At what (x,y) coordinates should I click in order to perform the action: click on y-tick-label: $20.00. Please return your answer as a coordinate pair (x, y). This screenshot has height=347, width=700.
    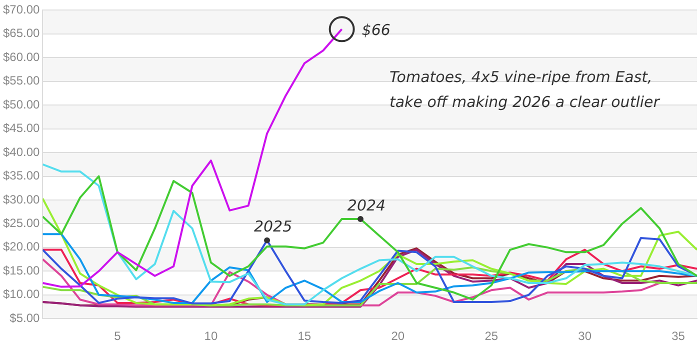
    Looking at the image, I should click on (21, 247).